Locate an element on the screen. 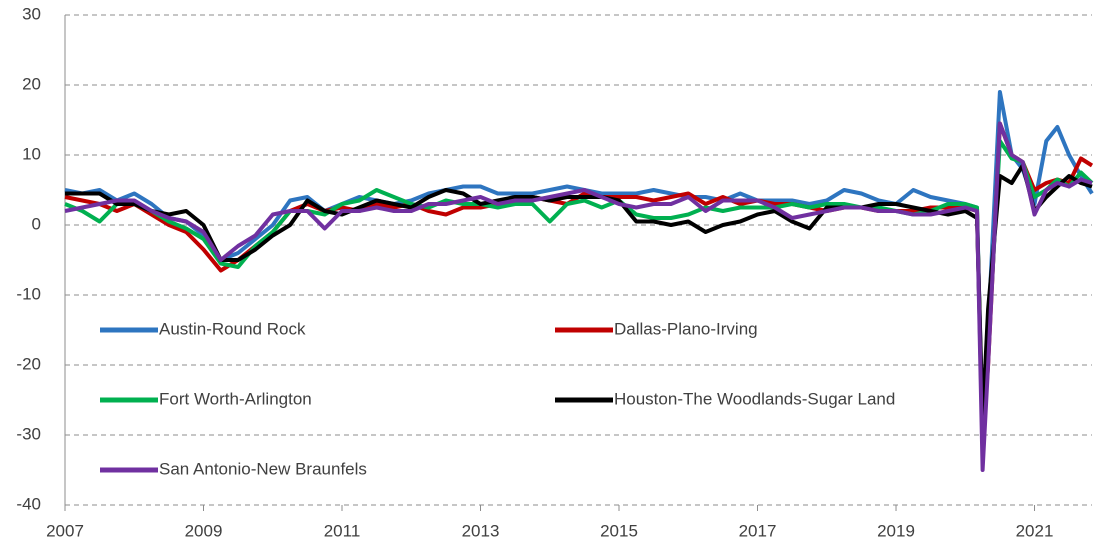 The image size is (1098, 555). x-tick-label: 2019 is located at coordinates (896, 530).